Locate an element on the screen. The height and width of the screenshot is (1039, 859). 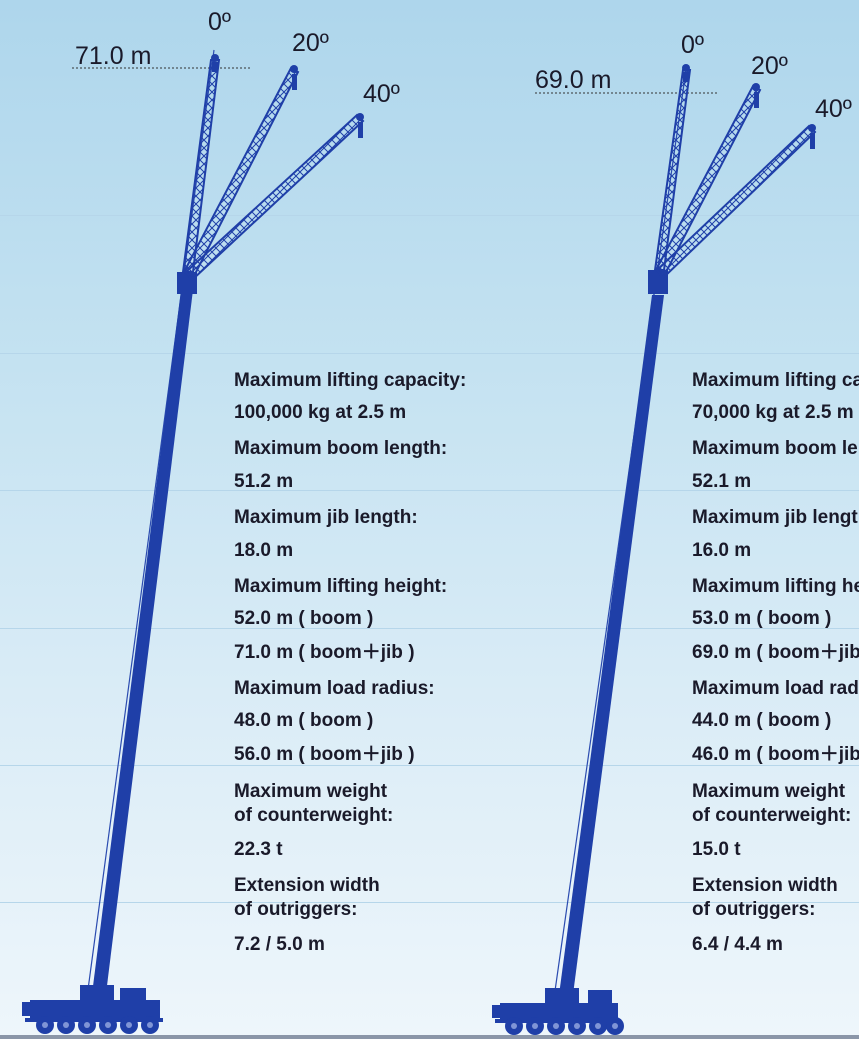
spec-line: 6.4 / 4.4 m is located at coordinates (737, 944).